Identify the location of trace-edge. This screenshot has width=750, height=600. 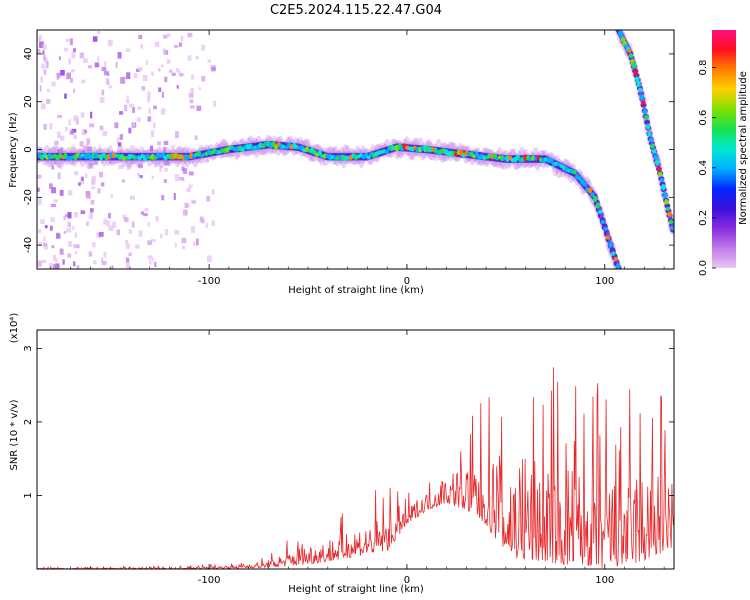
(667, 206).